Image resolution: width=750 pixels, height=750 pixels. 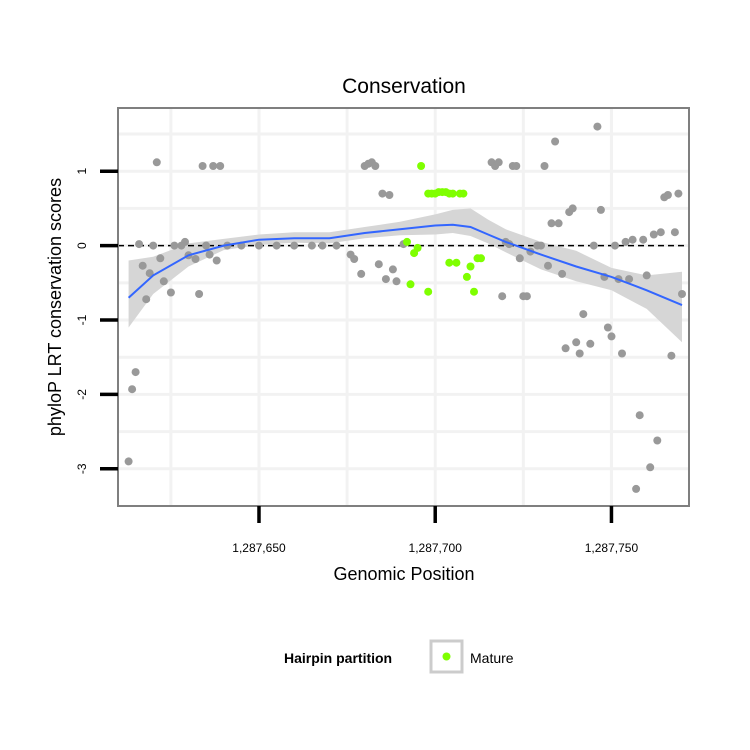 I want to click on legend: Hairpin partition Mature, so click(x=399, y=656).